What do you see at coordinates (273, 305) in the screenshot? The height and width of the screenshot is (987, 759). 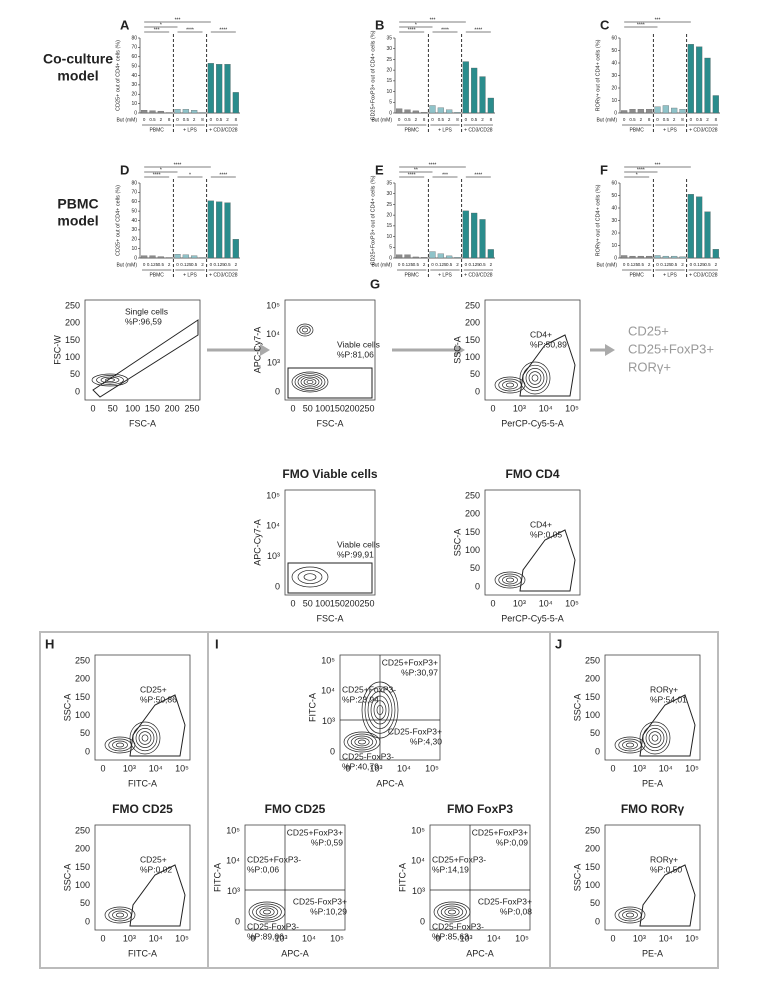 I see `y-tick-label: 10⁵` at bounding box center [273, 305].